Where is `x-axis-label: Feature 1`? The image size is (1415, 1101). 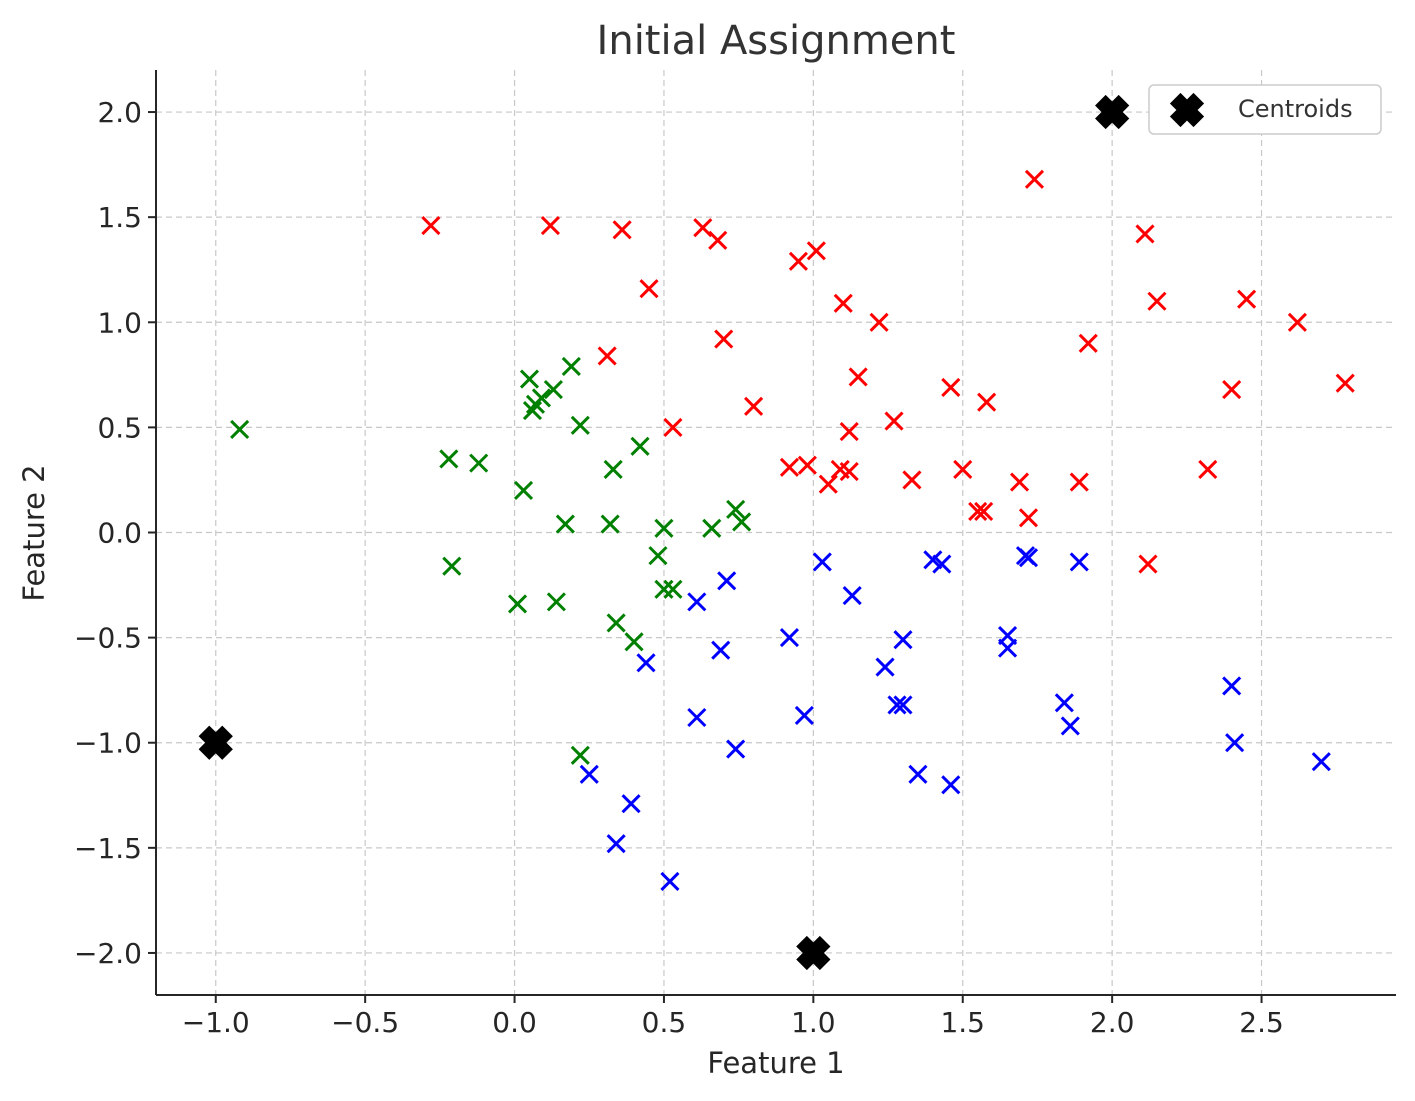
x-axis-label: Feature 1 is located at coordinates (775, 1063).